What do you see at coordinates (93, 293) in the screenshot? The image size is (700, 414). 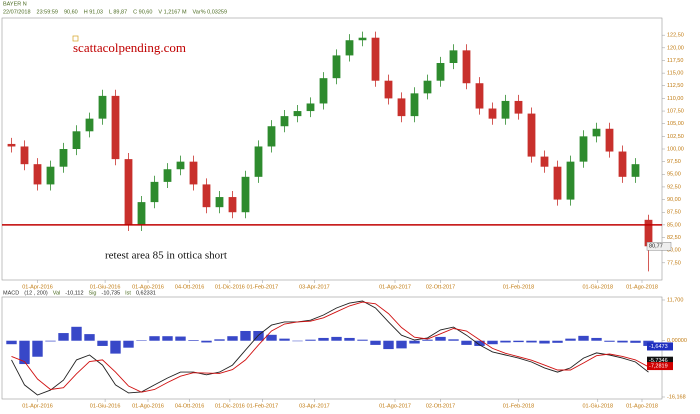 I see `macd-header-item: Sig` at bounding box center [93, 293].